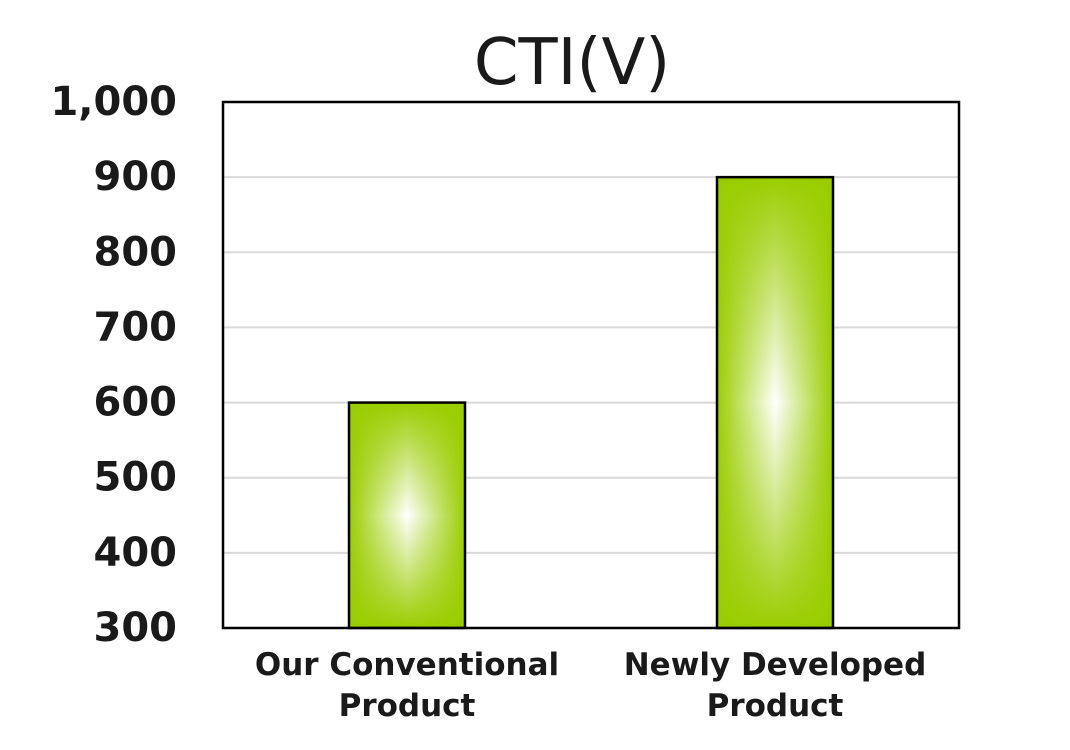  What do you see at coordinates (136, 177) in the screenshot?
I see `y-tick-label: 900` at bounding box center [136, 177].